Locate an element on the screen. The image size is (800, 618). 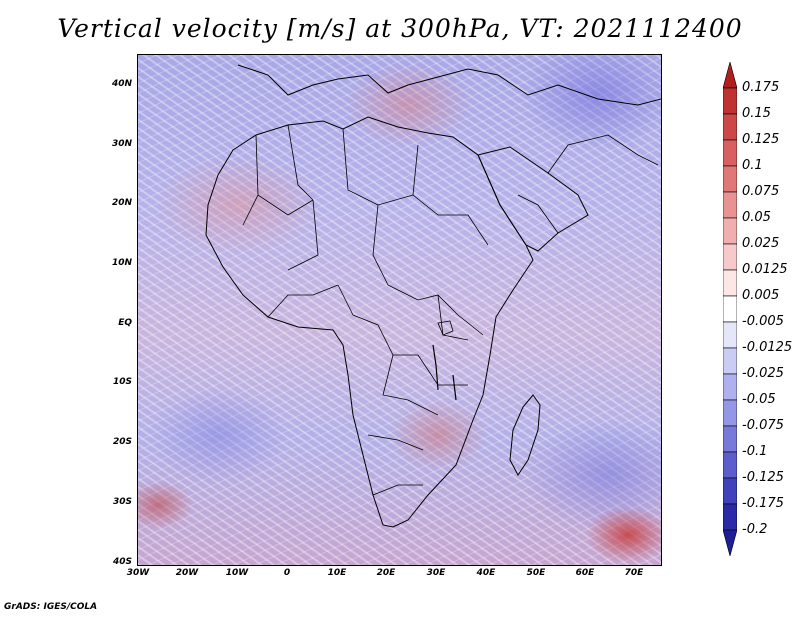
lon-label: 10W is located at coordinates (237, 573).